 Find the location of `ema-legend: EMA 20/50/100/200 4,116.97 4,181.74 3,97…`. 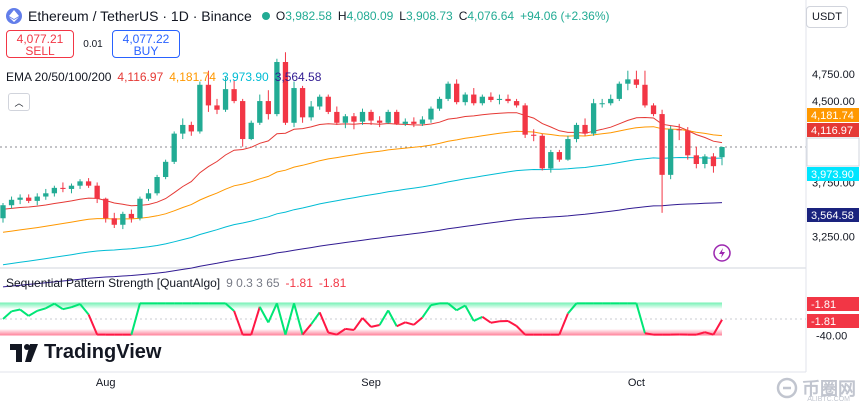

ema-legend: EMA 20/50/100/200 4,116.97 4,181.74 3,97… is located at coordinates (163, 77).